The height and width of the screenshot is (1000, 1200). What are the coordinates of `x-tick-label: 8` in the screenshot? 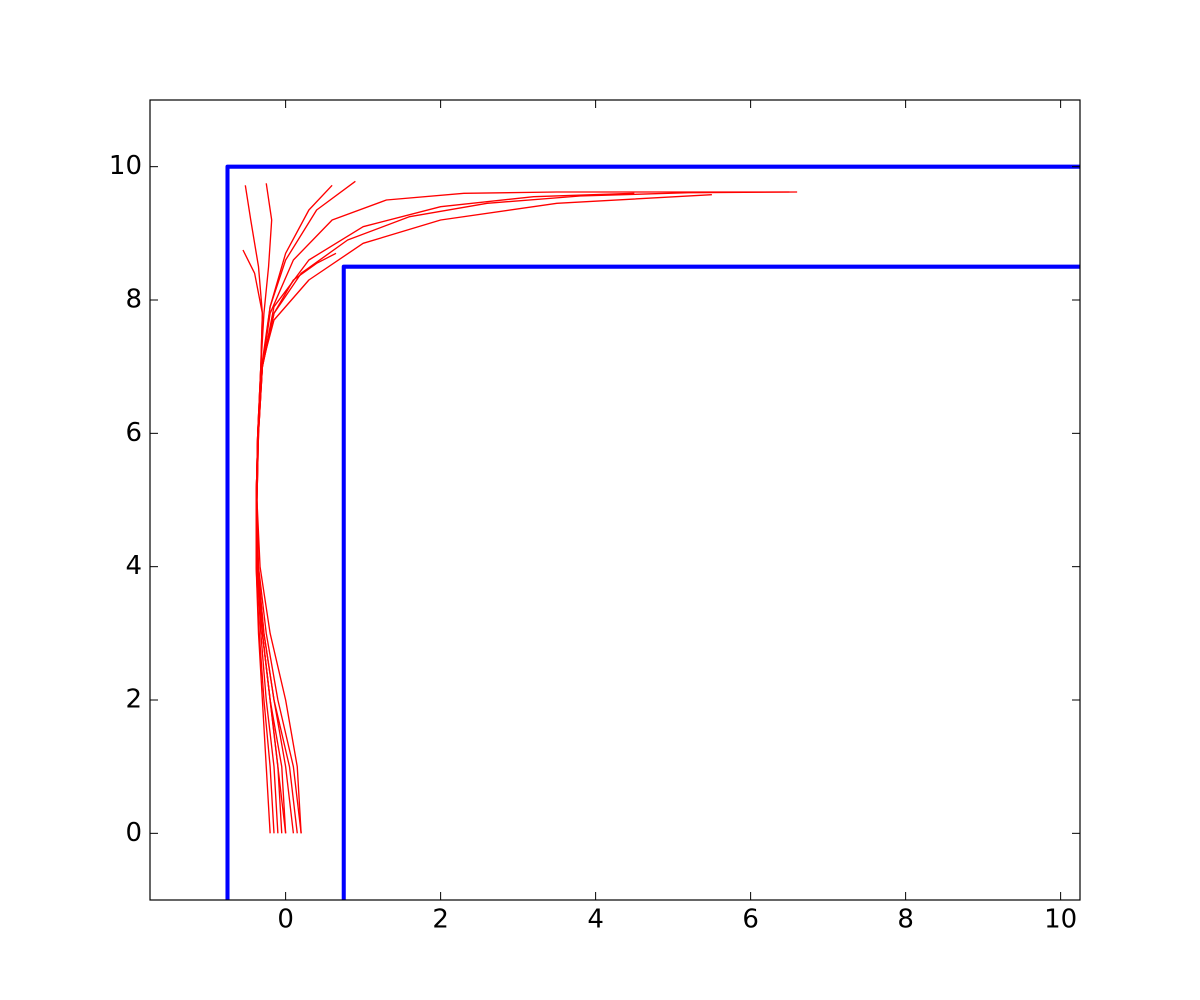 It's located at (905, 920).